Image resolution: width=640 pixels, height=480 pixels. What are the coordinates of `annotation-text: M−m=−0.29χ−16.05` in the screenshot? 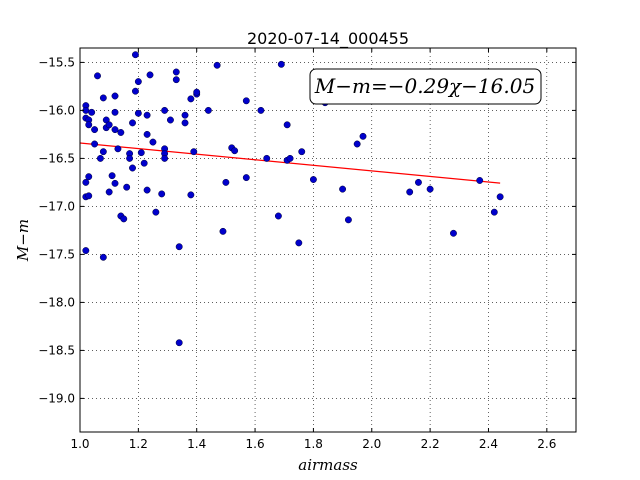 It's located at (424, 86).